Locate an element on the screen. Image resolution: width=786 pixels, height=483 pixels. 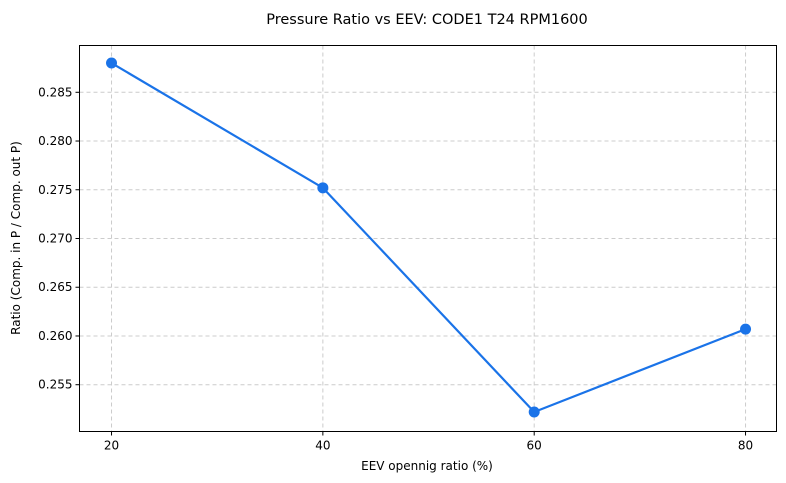
x-tick-label: 60 is located at coordinates (534, 446).